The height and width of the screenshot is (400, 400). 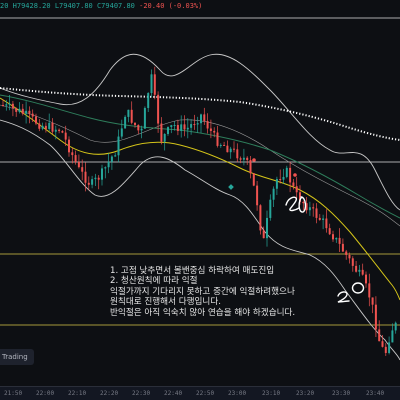 I want to click on annotation-line: 원칙대로 진행해서 다행입니다., so click(x=165, y=302).